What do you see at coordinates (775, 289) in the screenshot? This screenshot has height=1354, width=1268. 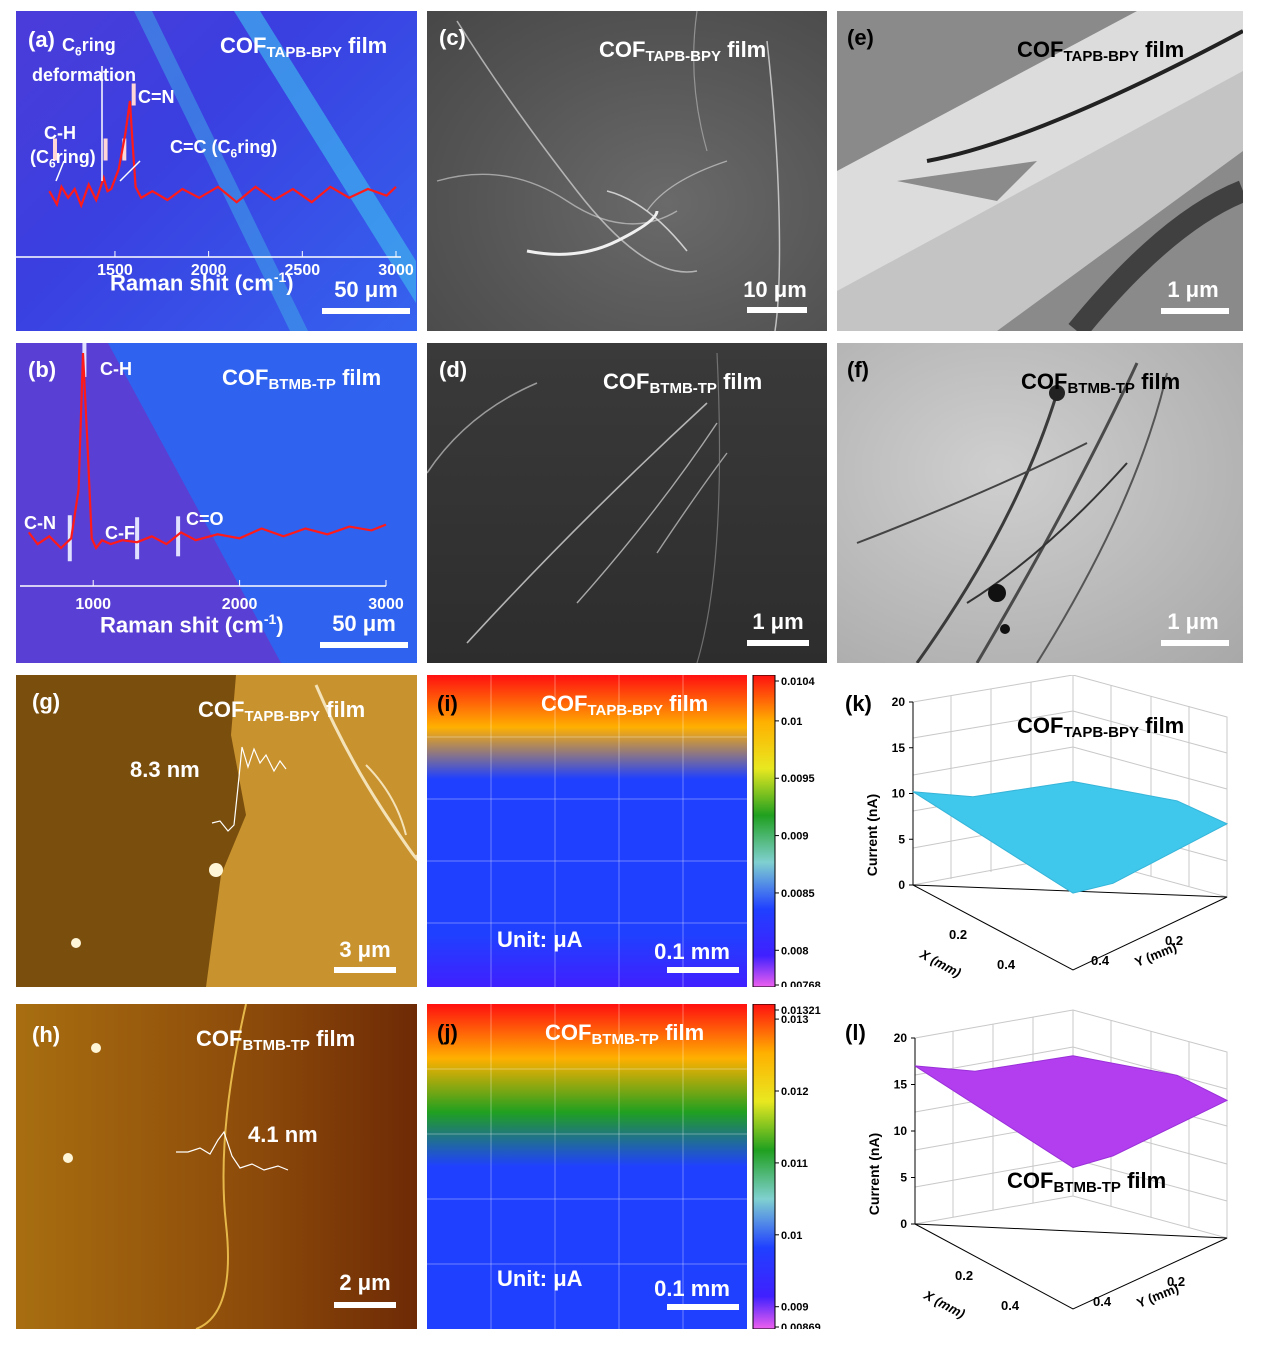 I see `scalebar-label: 10 μm` at bounding box center [775, 289].